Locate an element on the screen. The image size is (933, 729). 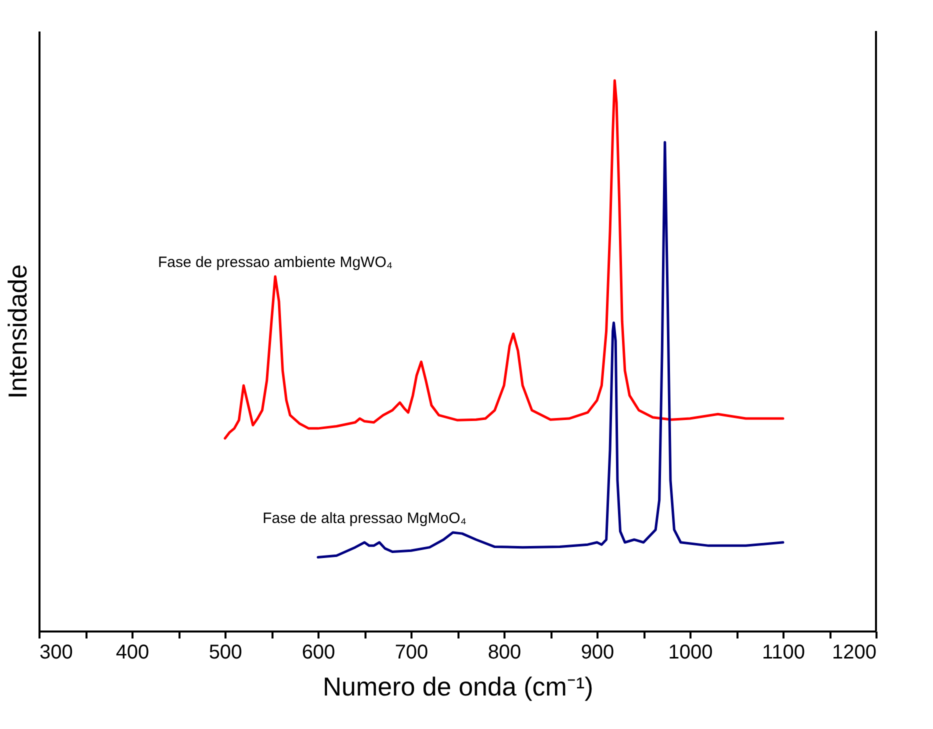
x-tick-label: 500 is located at coordinates (225, 653).